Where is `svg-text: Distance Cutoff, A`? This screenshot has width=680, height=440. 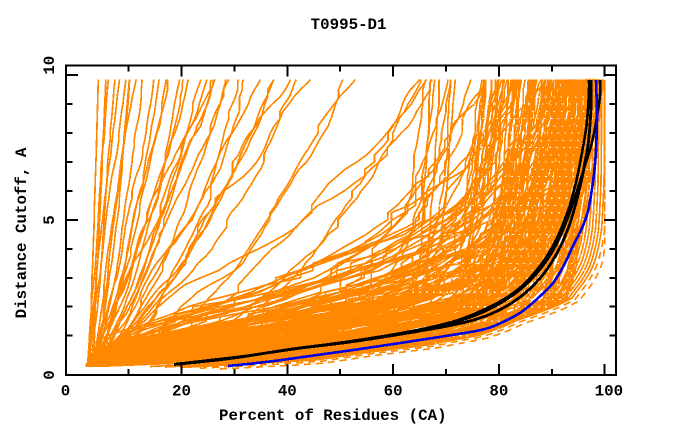 svg-text: Distance Cutoff, A is located at coordinates (22, 232).